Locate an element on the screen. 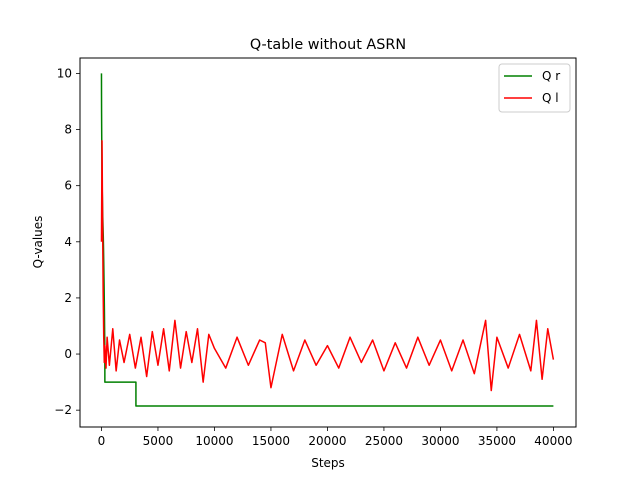 This screenshot has width=640, height=480. legend-label-q-l: Q l is located at coordinates (550, 98).